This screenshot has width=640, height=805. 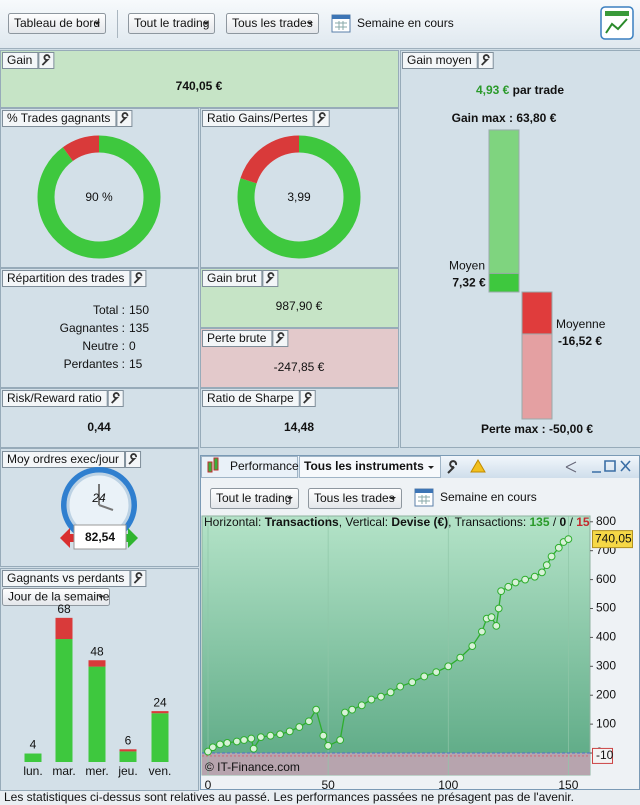 I want to click on panel-title: Perte brute, so click(x=237, y=338).